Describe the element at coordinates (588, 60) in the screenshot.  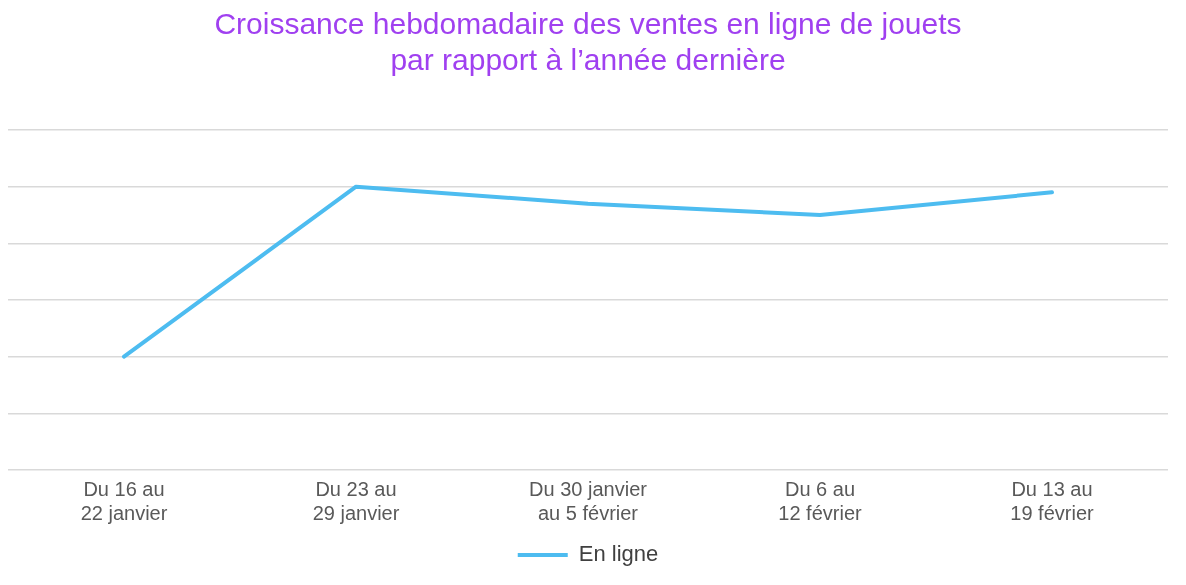
I see `text: par rapport à l’année dernière` at that location.